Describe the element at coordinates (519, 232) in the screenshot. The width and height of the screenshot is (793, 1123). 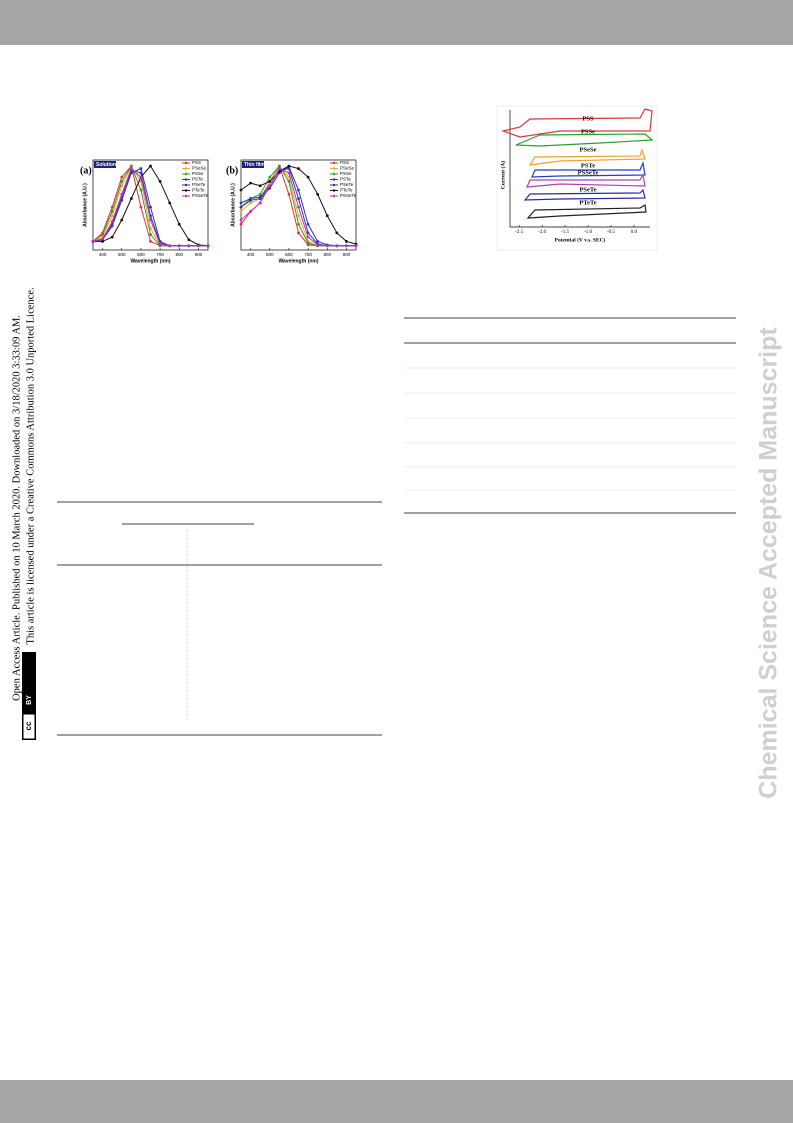
I see `x-tick-label: -2.5` at that location.